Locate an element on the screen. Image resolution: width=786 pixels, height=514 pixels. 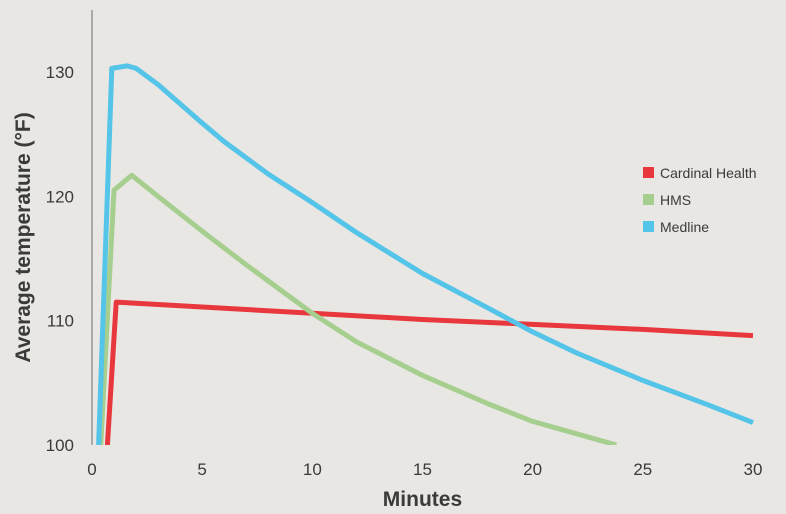
x-tick-label: 10 is located at coordinates (312, 469).